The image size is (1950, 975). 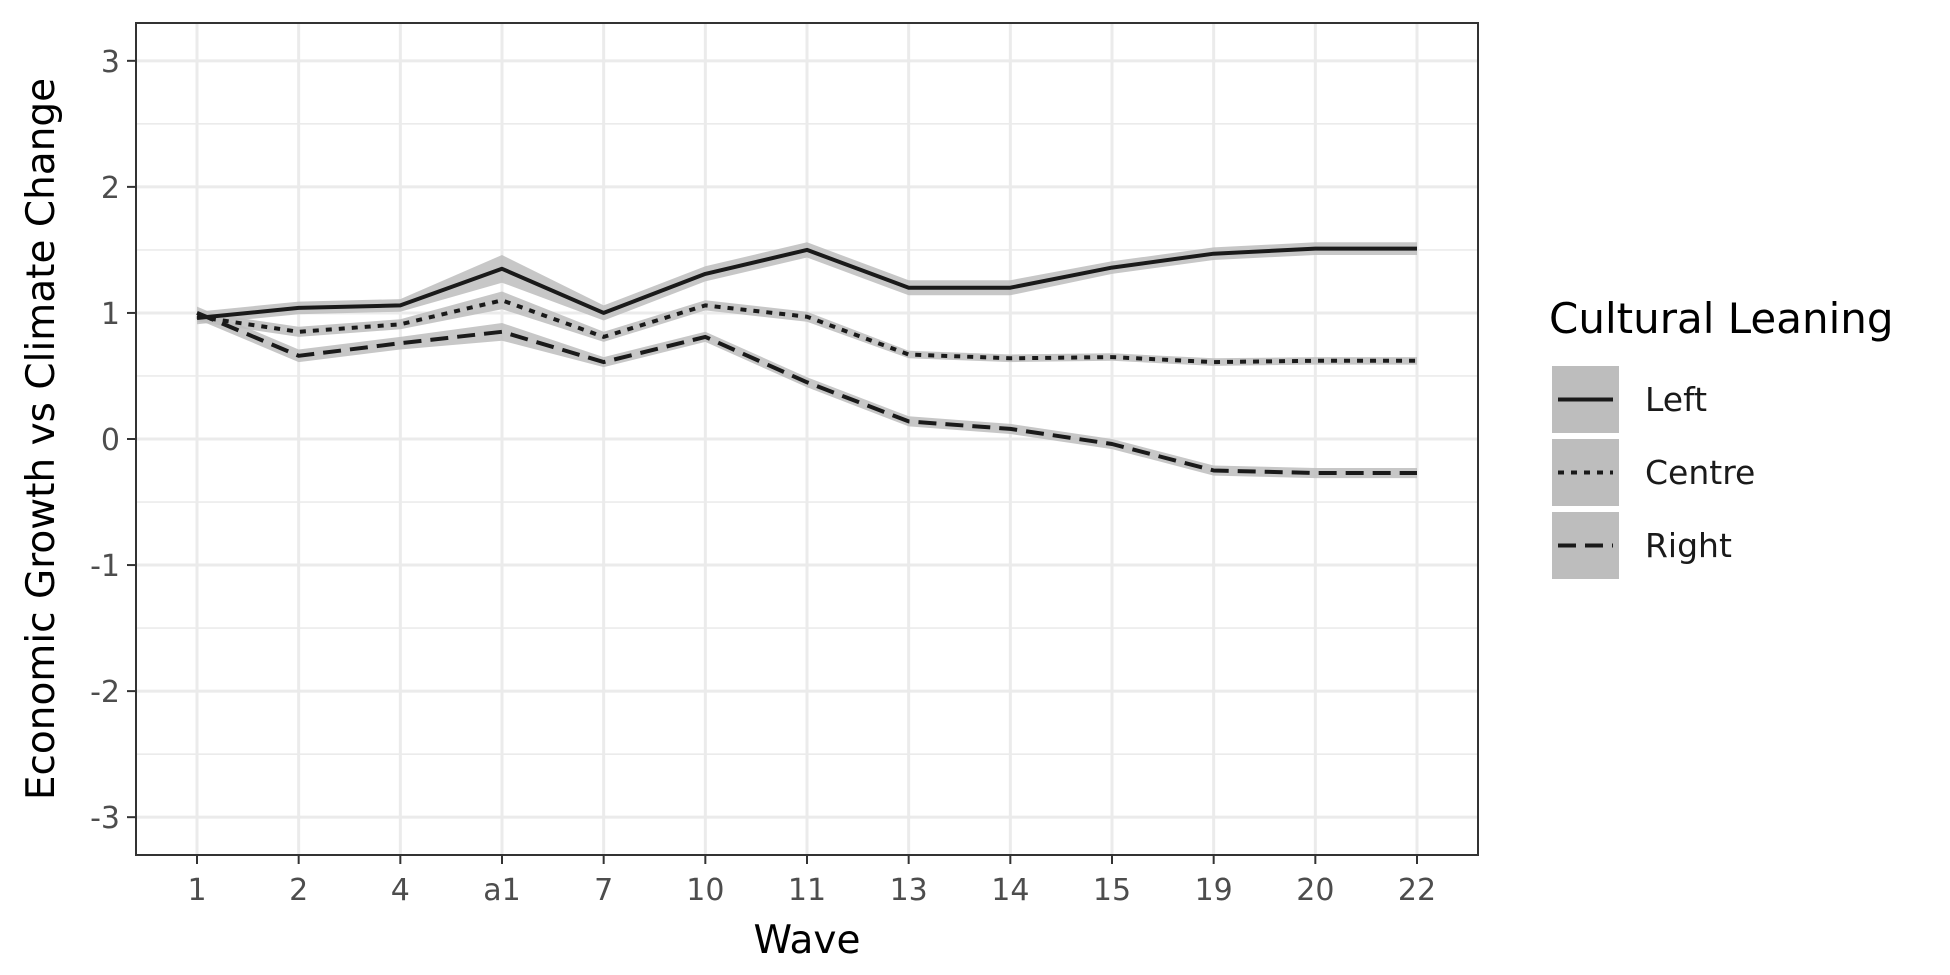 I want to click on series-line-right, so click(x=806, y=393).